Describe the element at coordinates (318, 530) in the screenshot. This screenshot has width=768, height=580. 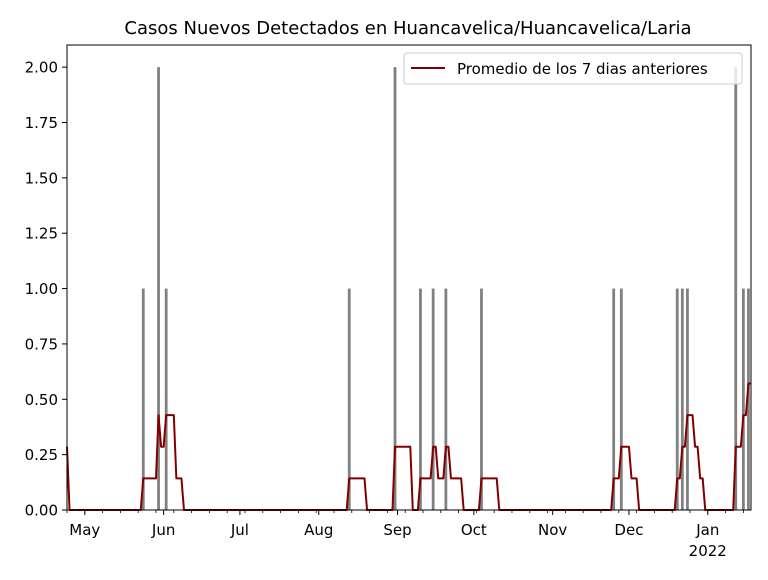
I see `x-tick-label: Aug` at that location.